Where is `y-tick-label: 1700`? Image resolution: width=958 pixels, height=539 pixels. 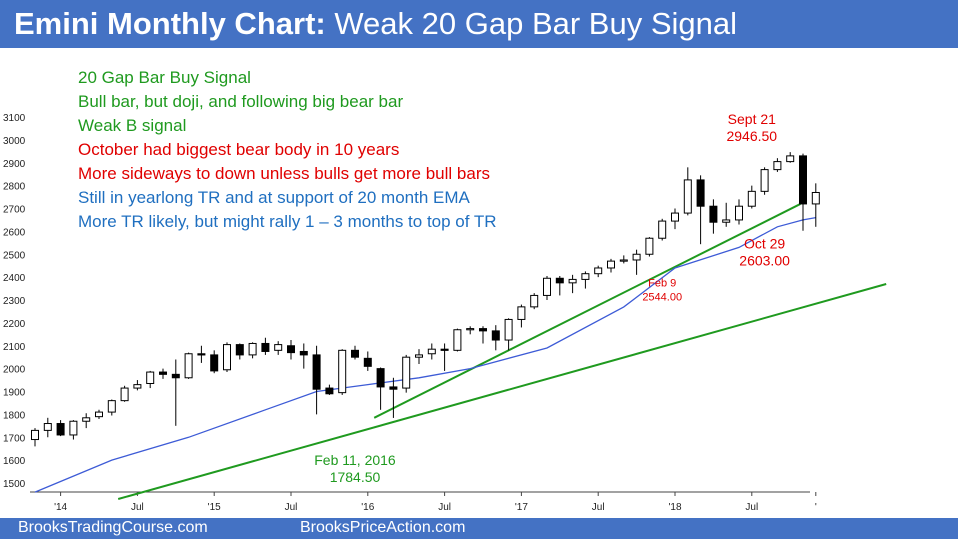
y-tick-label: 1700 is located at coordinates (14, 438).